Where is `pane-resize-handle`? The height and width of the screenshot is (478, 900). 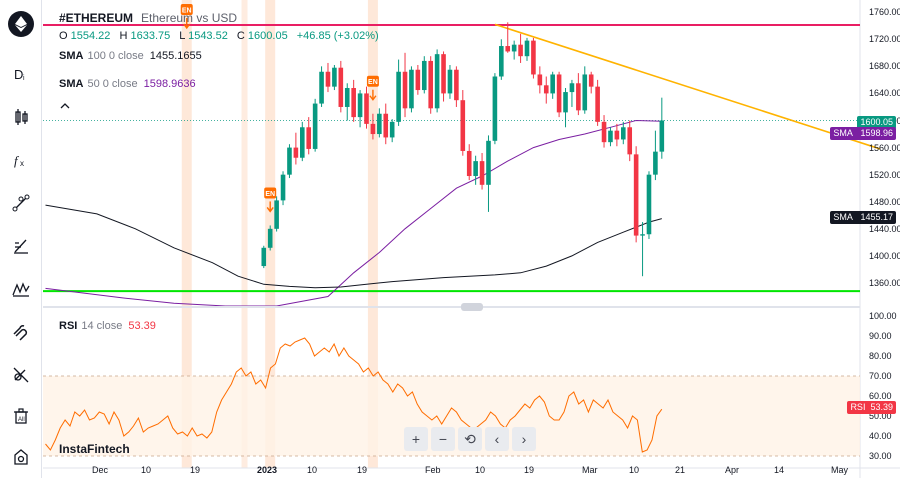 pane-resize-handle is located at coordinates (472, 307).